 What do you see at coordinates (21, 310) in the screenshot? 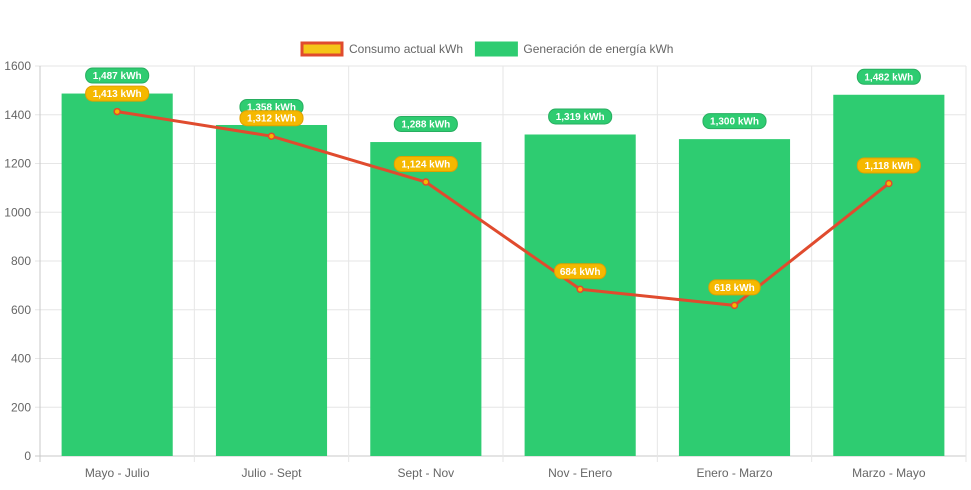
I see `y-tick-label: 600` at bounding box center [21, 310].